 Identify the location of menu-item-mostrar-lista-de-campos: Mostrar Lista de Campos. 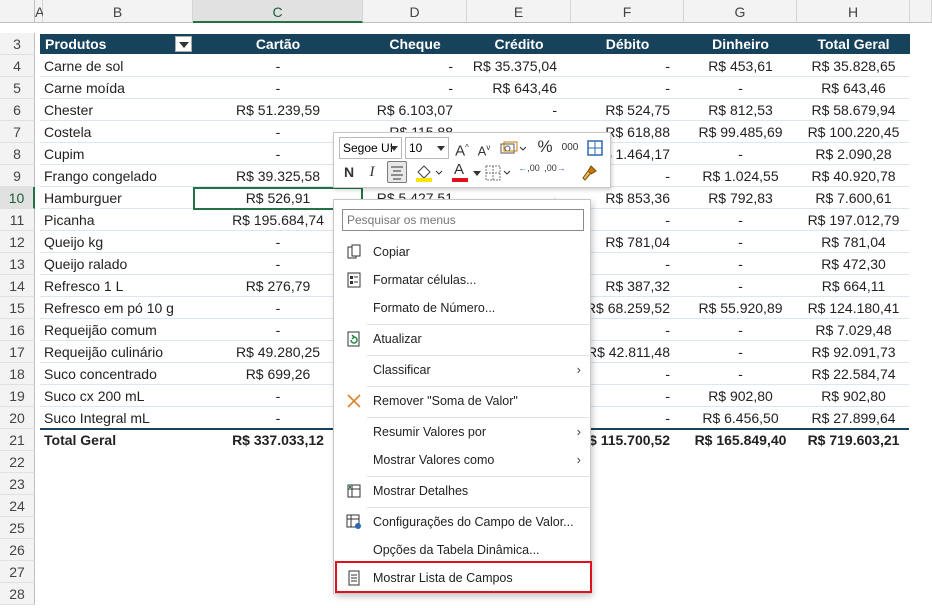
(463, 578).